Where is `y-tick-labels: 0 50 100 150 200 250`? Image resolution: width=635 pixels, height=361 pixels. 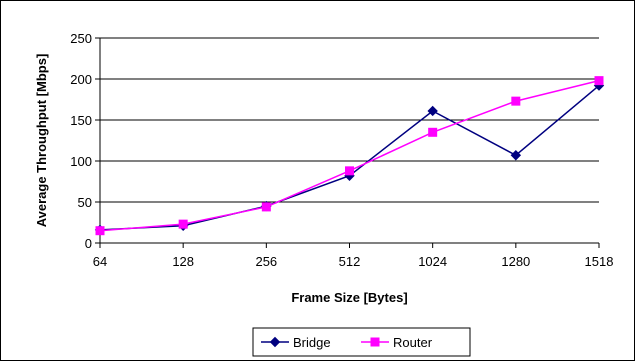 y-tick-labels: 0 50 100 150 200 250 is located at coordinates (81, 141).